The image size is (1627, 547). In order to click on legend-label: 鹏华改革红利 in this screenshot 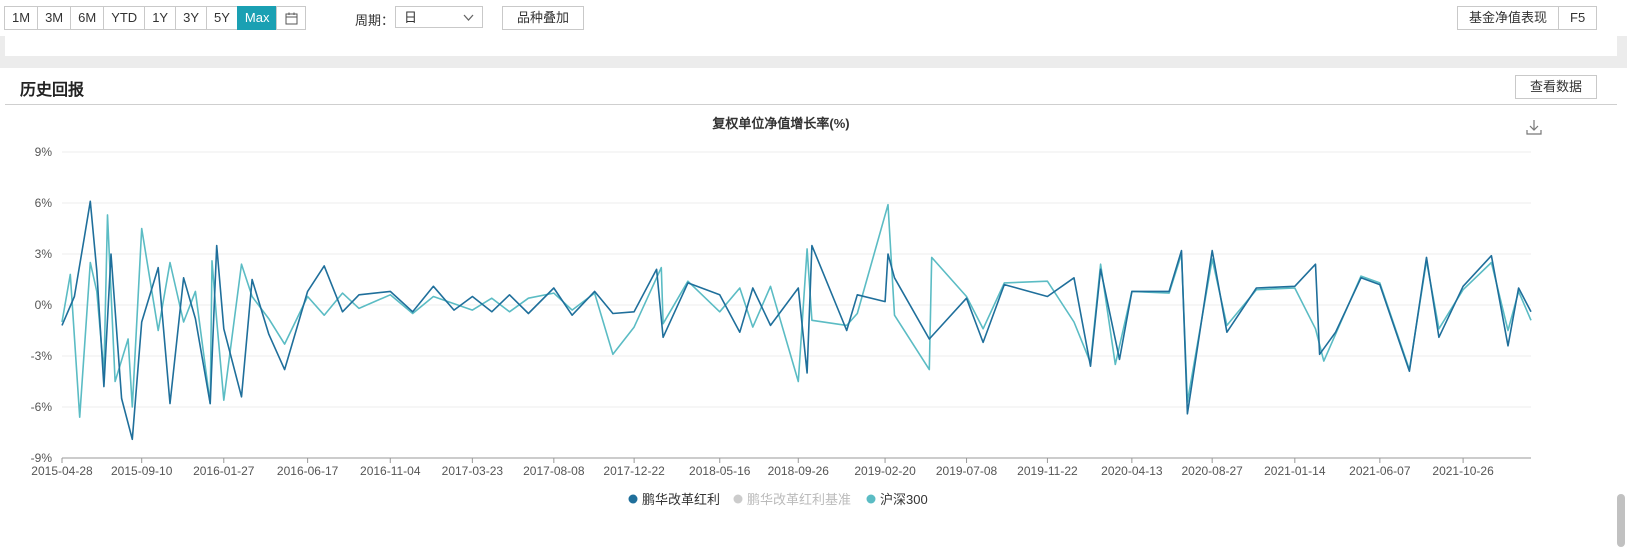, I will do `click(681, 499)`.